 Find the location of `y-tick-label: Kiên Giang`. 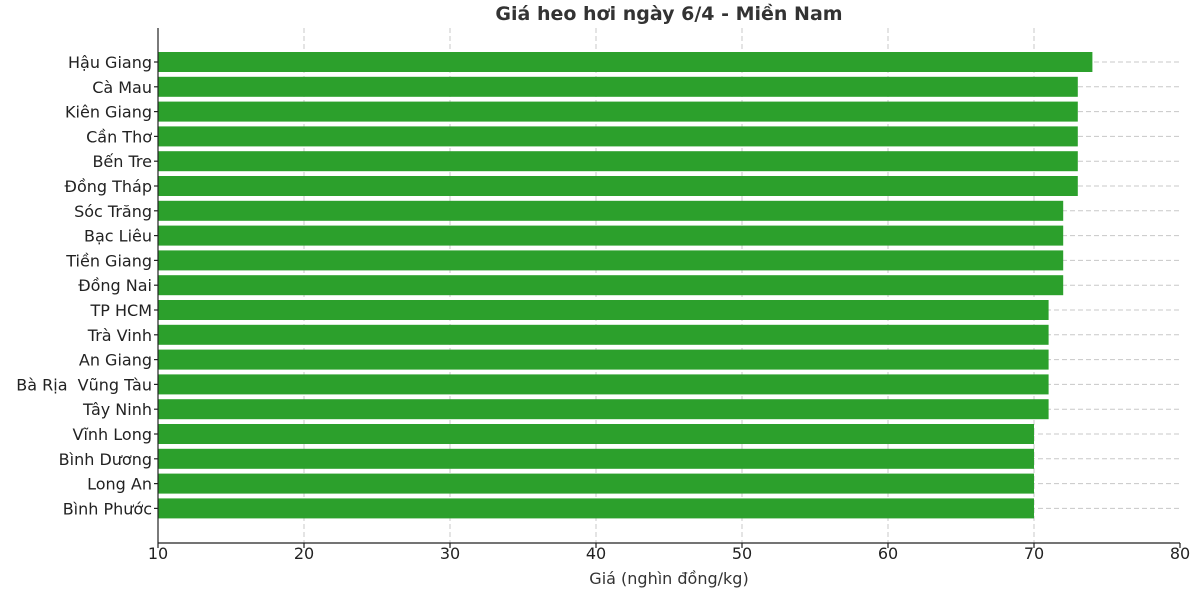

y-tick-label: Kiên Giang is located at coordinates (108, 112).